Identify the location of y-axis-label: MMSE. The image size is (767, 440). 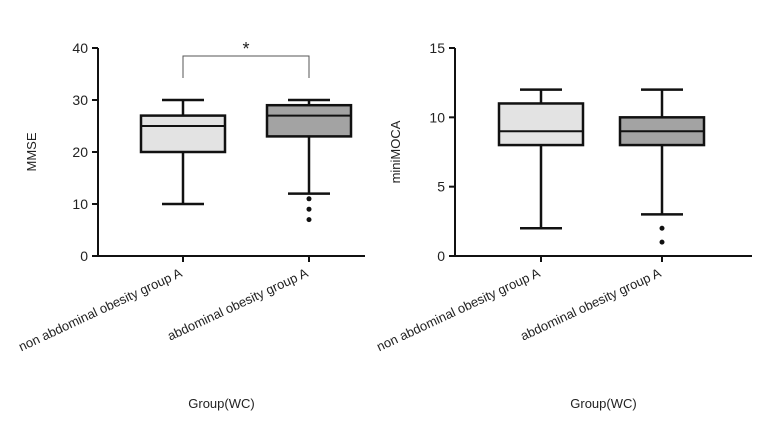
(31, 151).